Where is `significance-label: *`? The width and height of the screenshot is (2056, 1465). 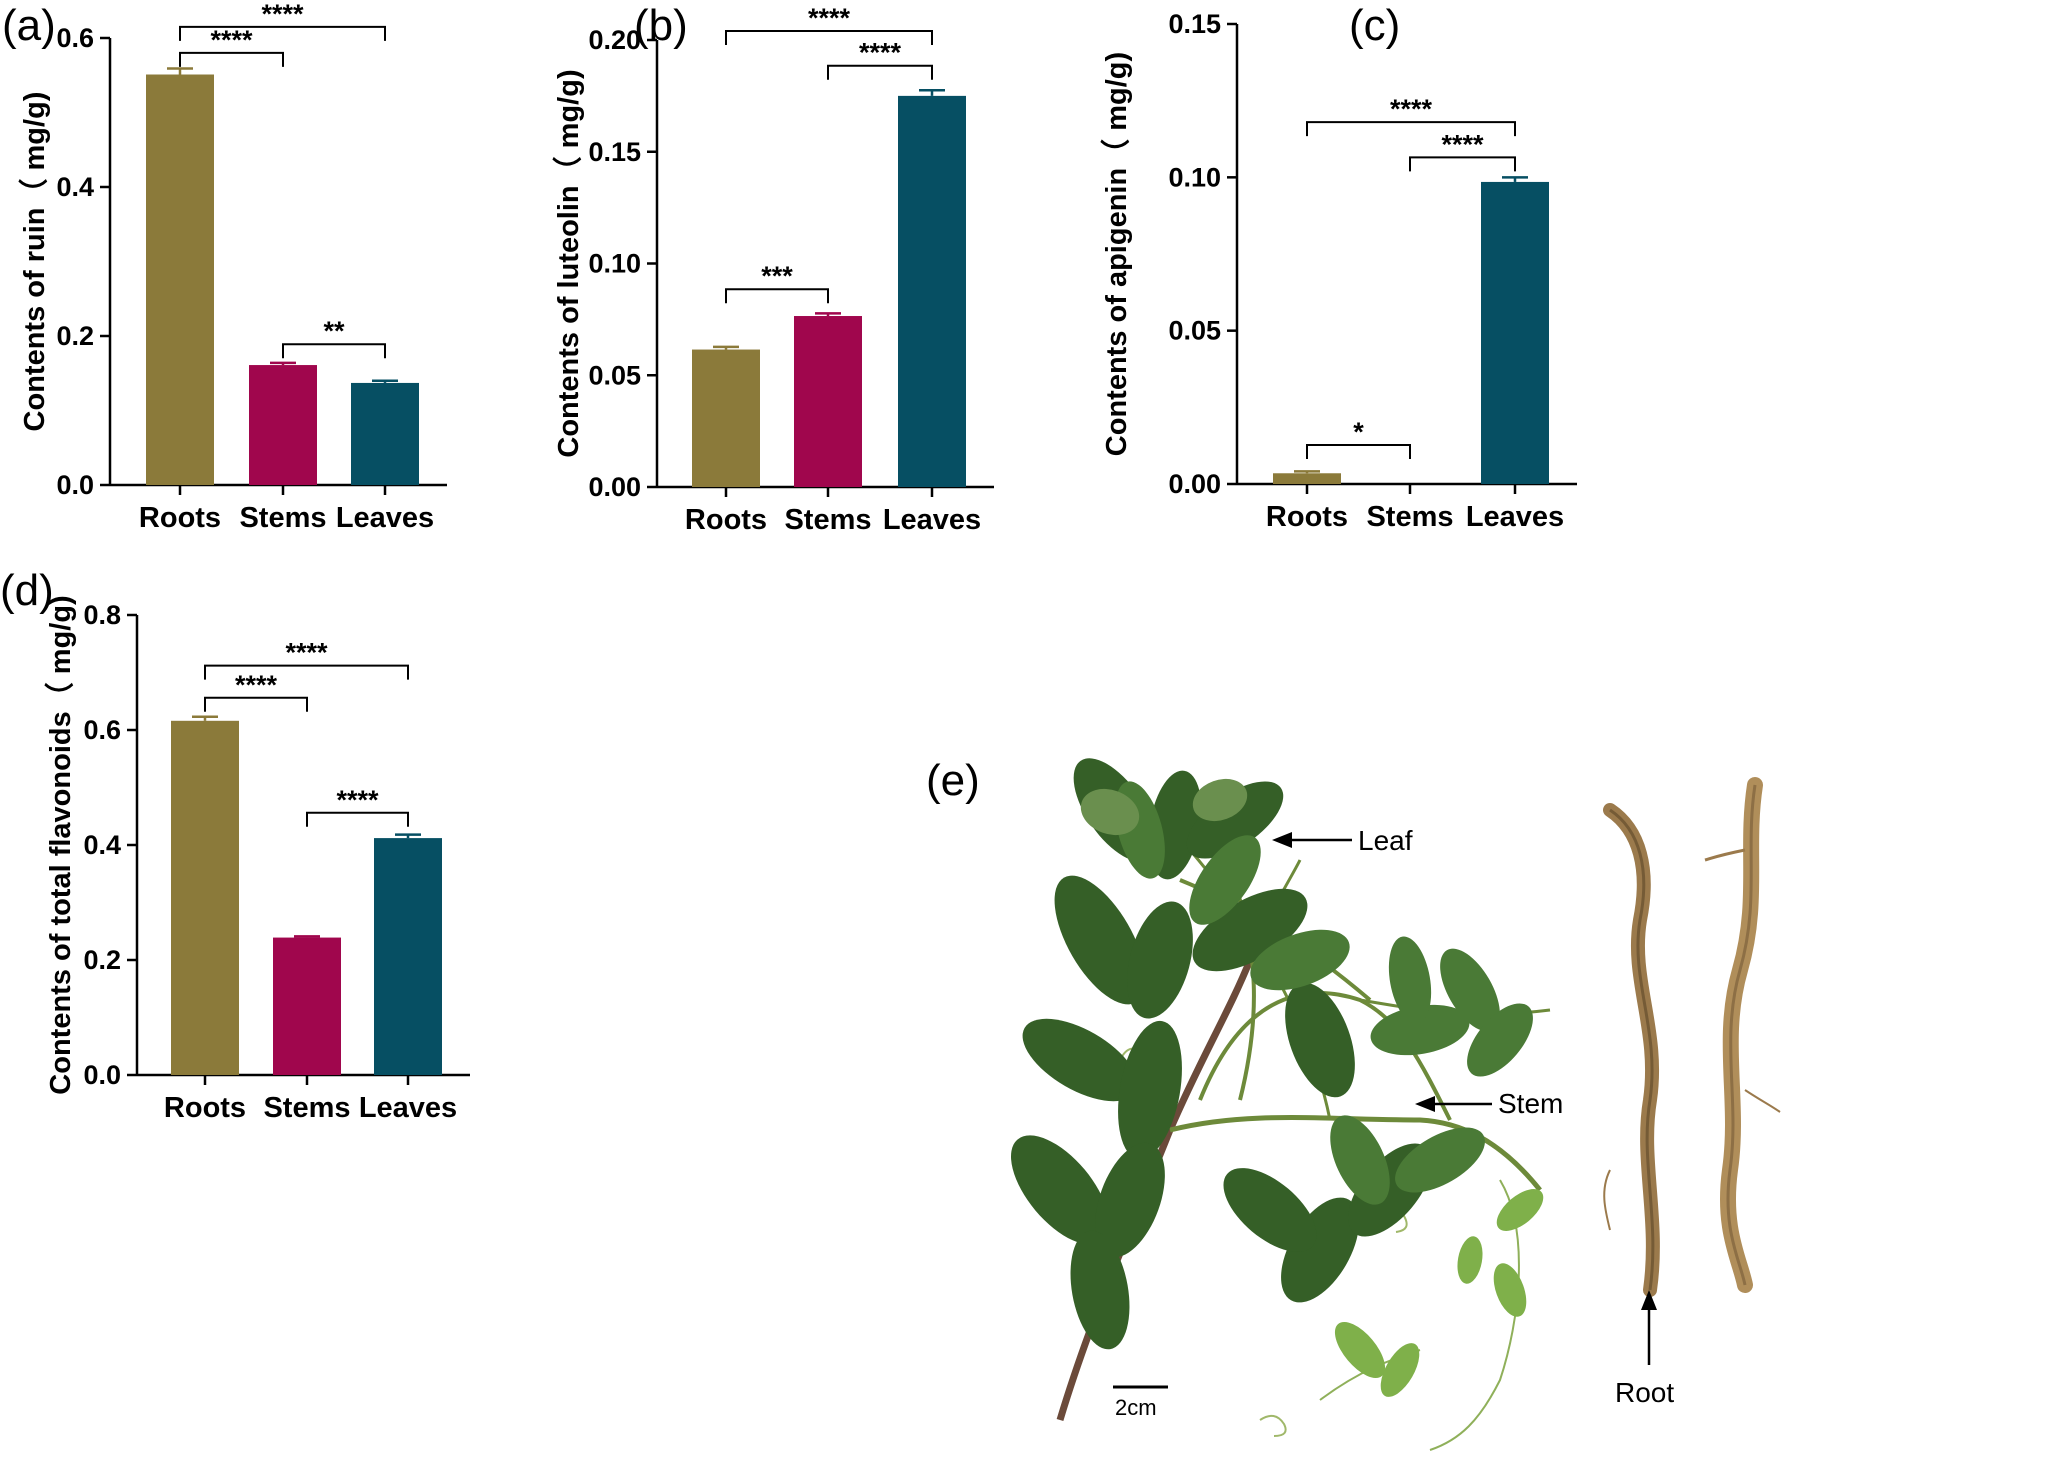 significance-label: * is located at coordinates (1358, 432).